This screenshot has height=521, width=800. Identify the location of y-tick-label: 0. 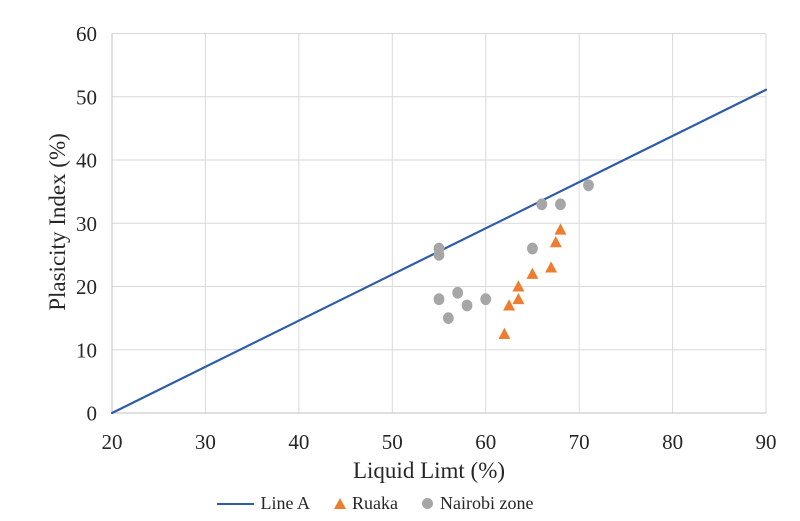
(92, 414).